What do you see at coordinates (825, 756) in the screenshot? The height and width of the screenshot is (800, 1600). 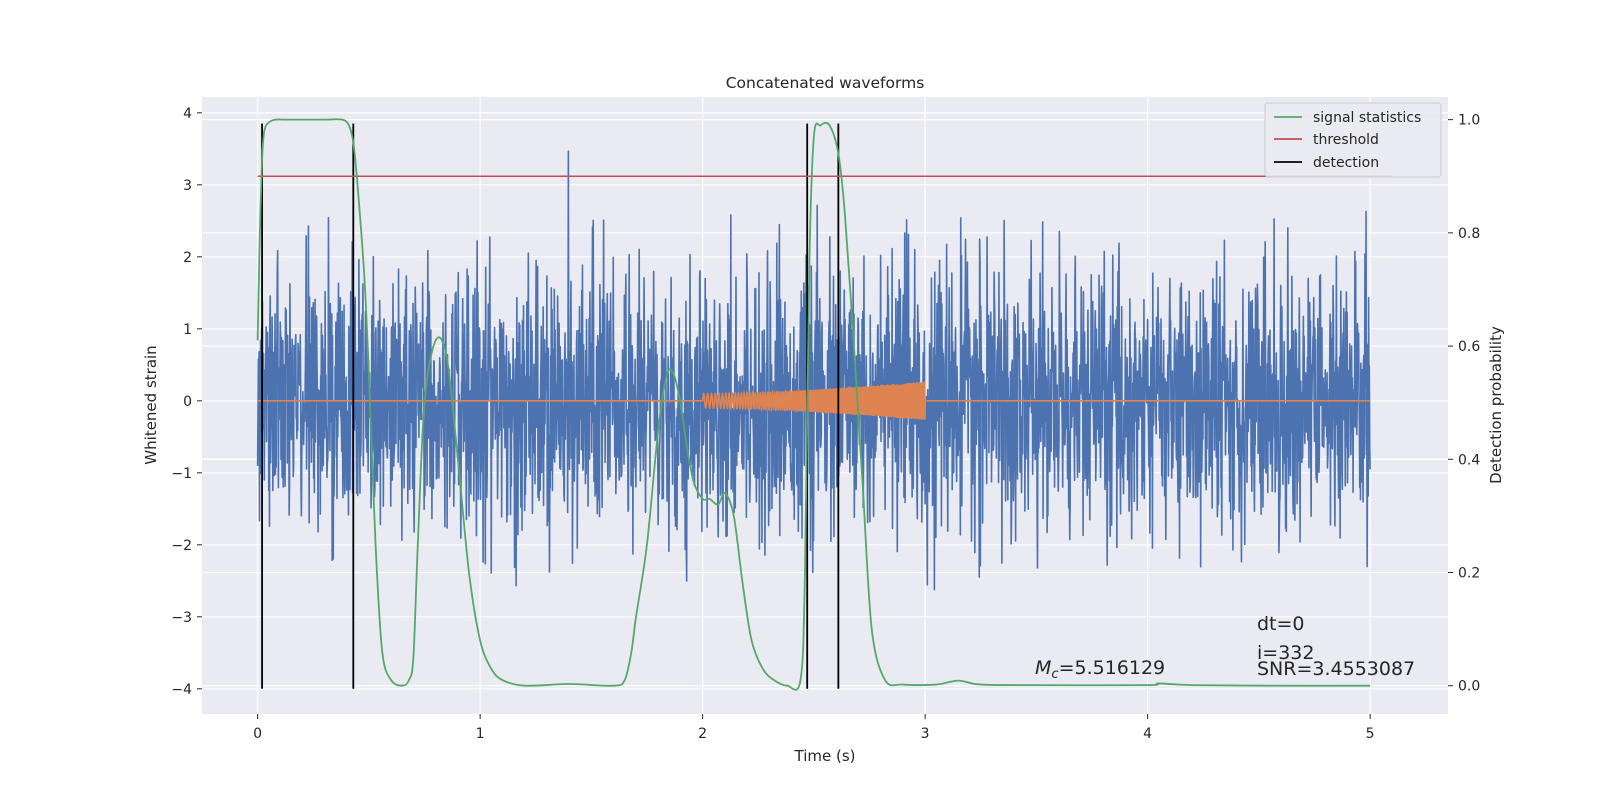 I see `x-axis-title: Time (s)` at bounding box center [825, 756].